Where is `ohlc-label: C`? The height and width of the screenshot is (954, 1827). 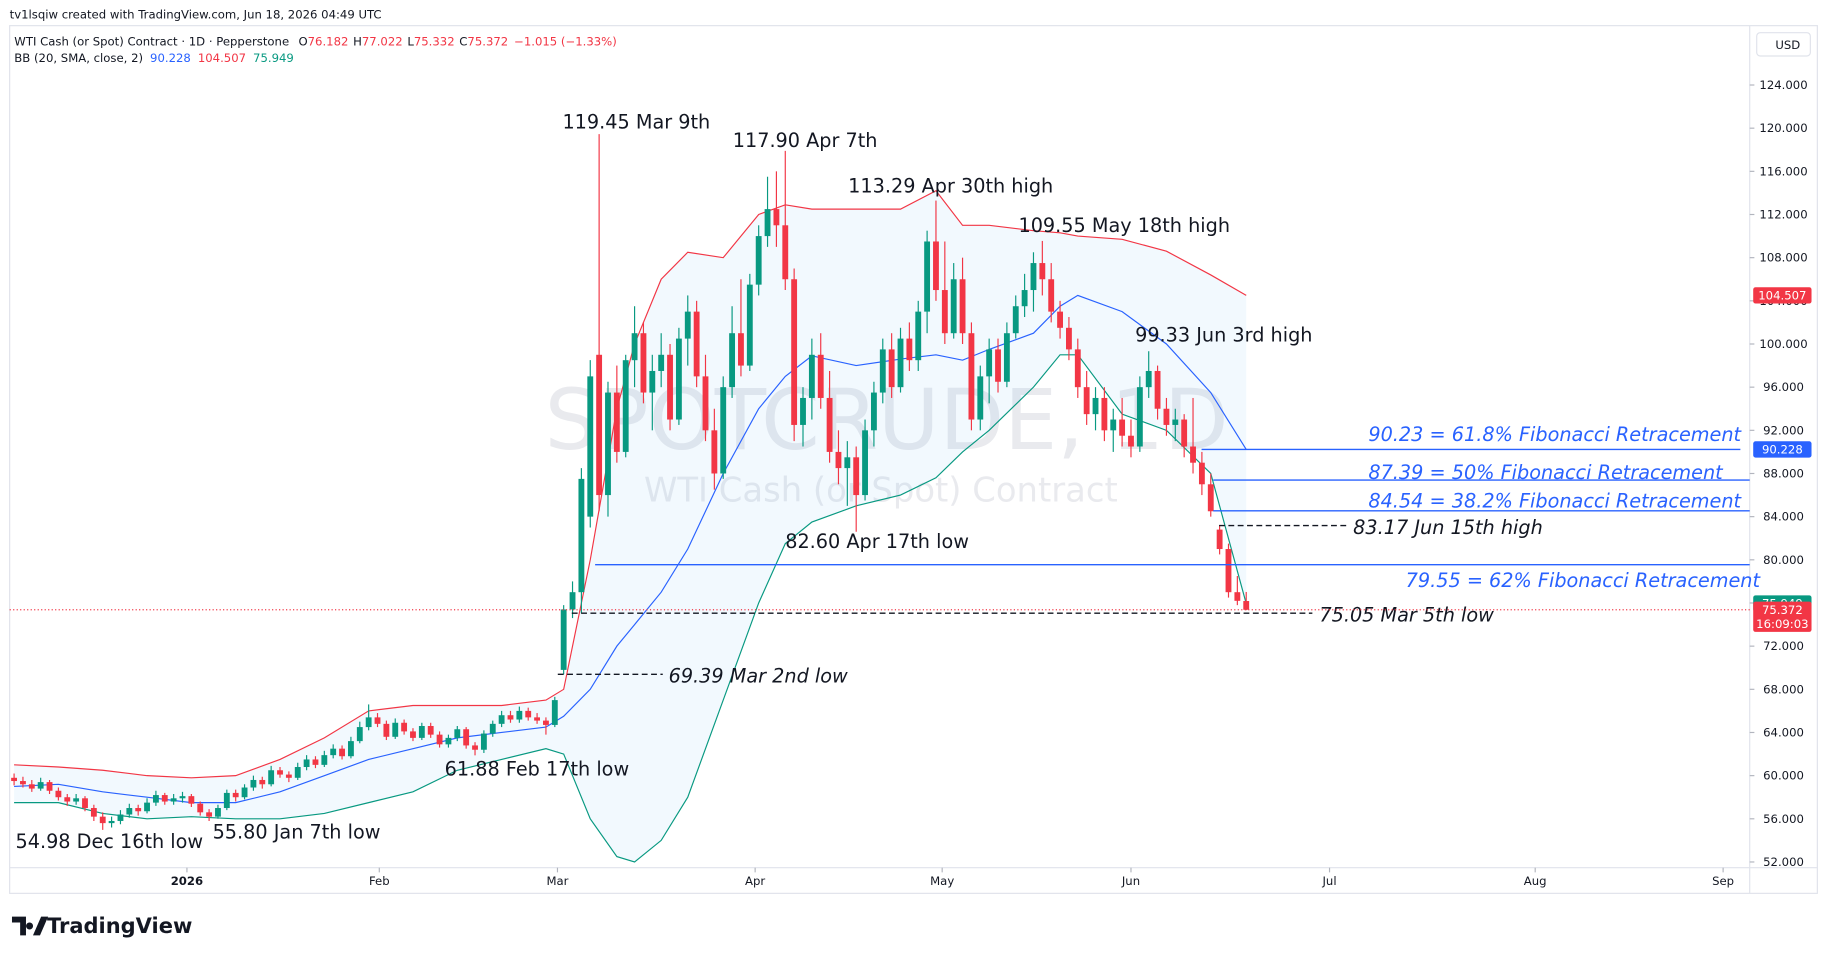 ohlc-label: C is located at coordinates (463, 41).